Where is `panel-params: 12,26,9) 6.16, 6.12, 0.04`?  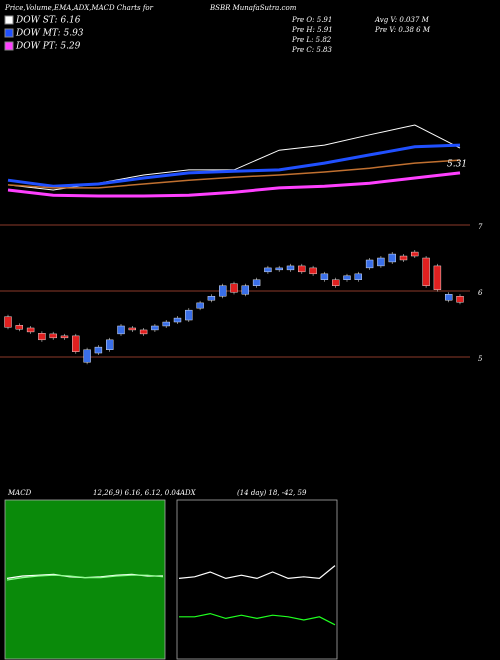 panel-params: 12,26,9) 6.16, 6.12, 0.04 is located at coordinates (136, 493).